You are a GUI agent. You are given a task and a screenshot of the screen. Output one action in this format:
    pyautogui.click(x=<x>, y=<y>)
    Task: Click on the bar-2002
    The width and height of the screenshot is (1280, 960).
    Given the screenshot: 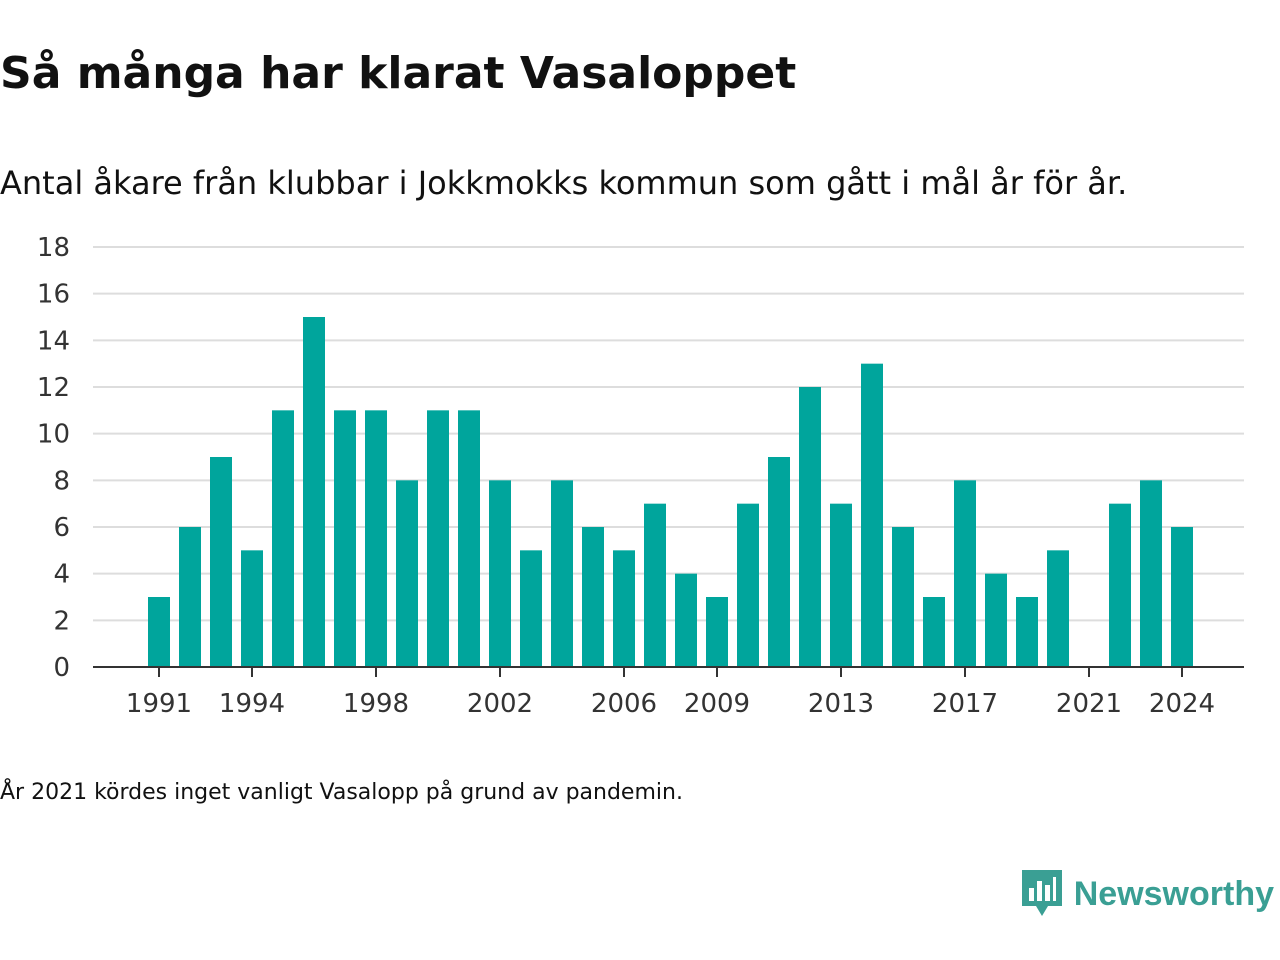 What is the action you would take?
    pyautogui.click(x=500, y=573)
    